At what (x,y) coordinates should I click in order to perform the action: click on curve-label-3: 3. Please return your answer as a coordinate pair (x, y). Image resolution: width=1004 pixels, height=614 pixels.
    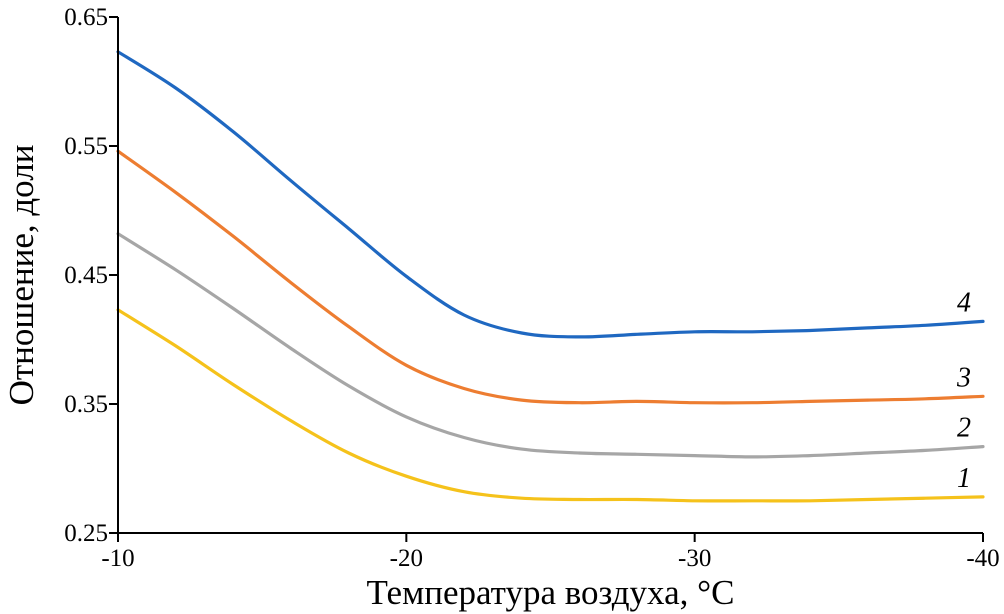
    Looking at the image, I should click on (963, 377).